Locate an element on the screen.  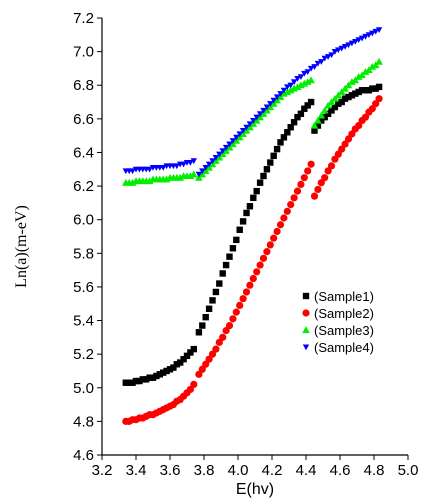
y-tick-label: 7.0 is located at coordinates (83, 52).